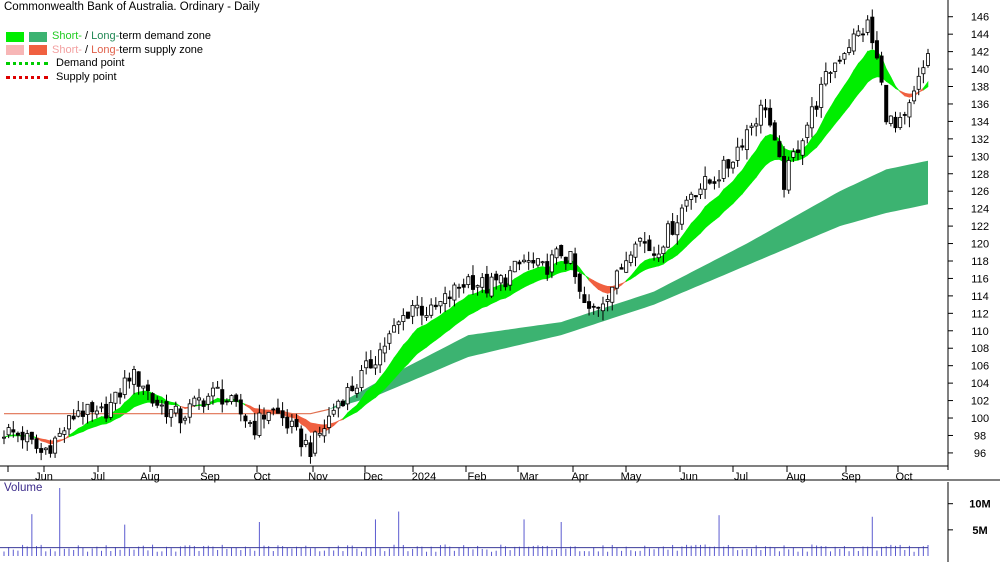 The image size is (1000, 562). Describe the element at coordinates (90, 63) in the screenshot. I see `legend-demand-point-label: Demand point` at that location.